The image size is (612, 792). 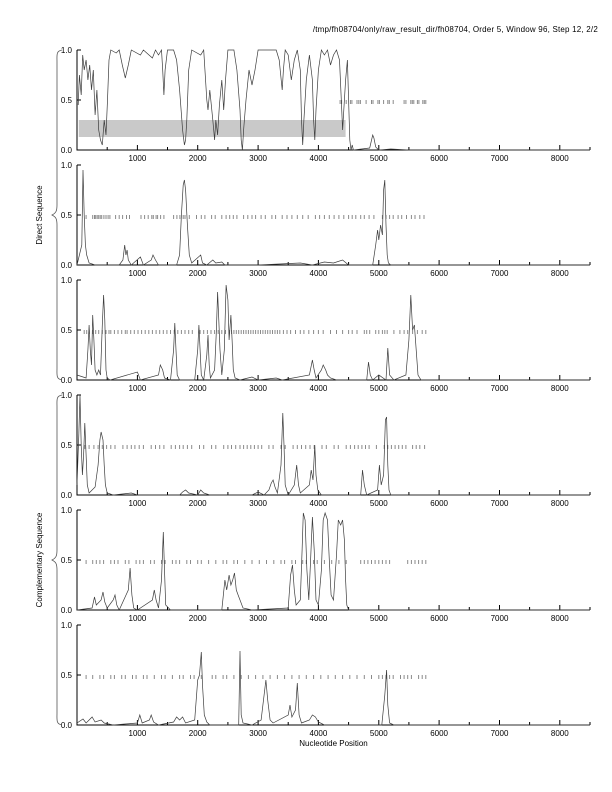 I want to click on complementary-sequence-brace, so click(x=57, y=560).